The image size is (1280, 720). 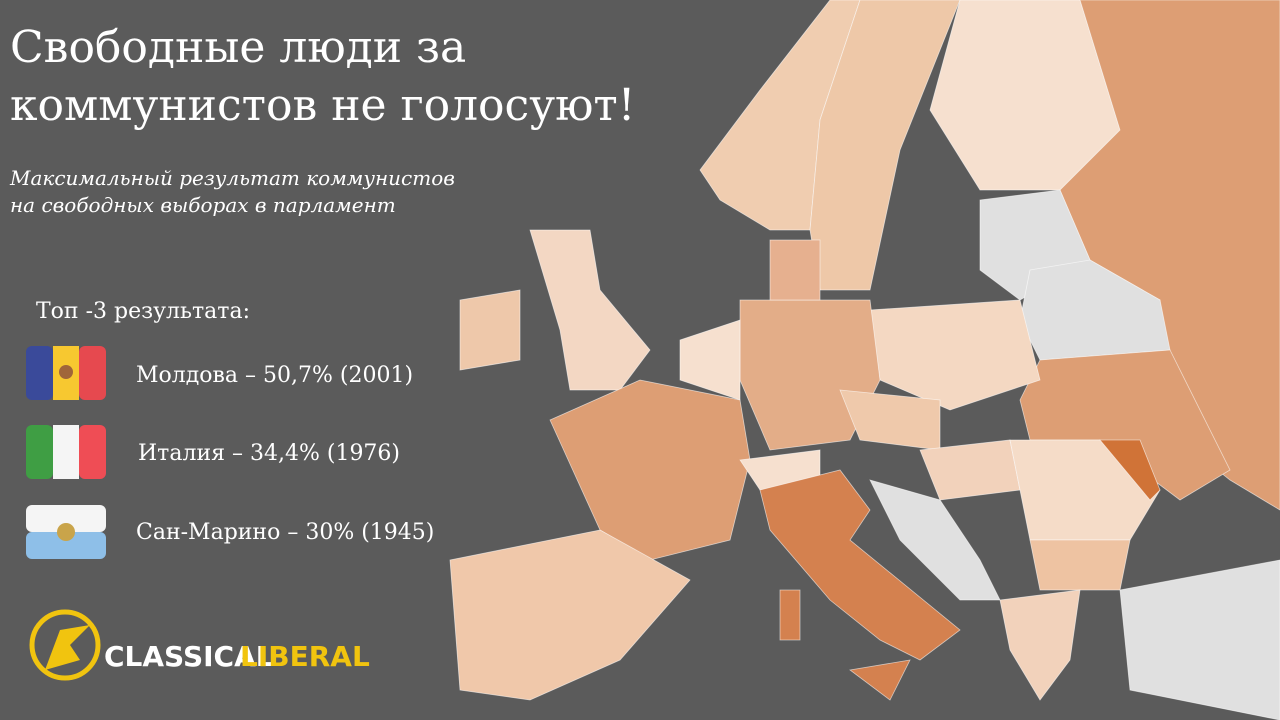 I want to click on denmark, so click(x=795, y=270).